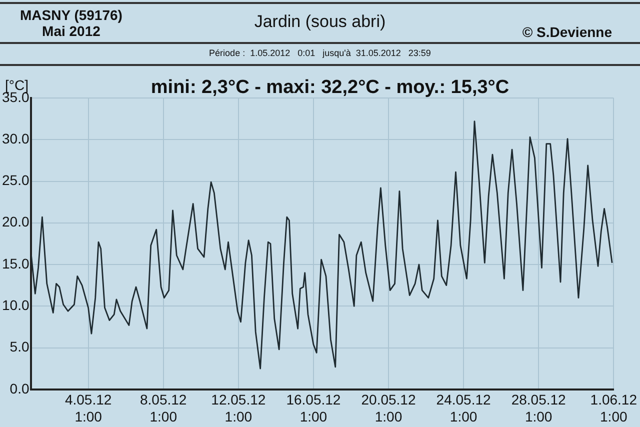 This screenshot has height=427, width=640. Describe the element at coordinates (567, 32) in the screenshot. I see `text: © S.Devienne` at that location.